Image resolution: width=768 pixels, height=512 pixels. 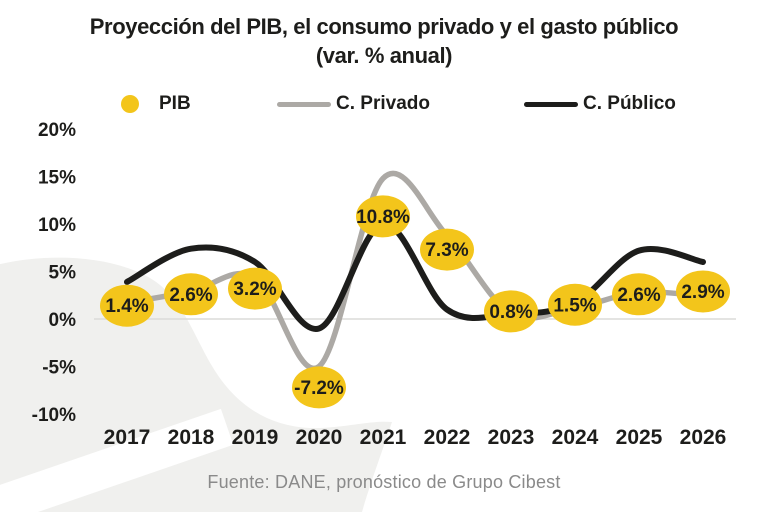 What do you see at coordinates (304, 104) in the screenshot?
I see `privado-line-icon` at bounding box center [304, 104].